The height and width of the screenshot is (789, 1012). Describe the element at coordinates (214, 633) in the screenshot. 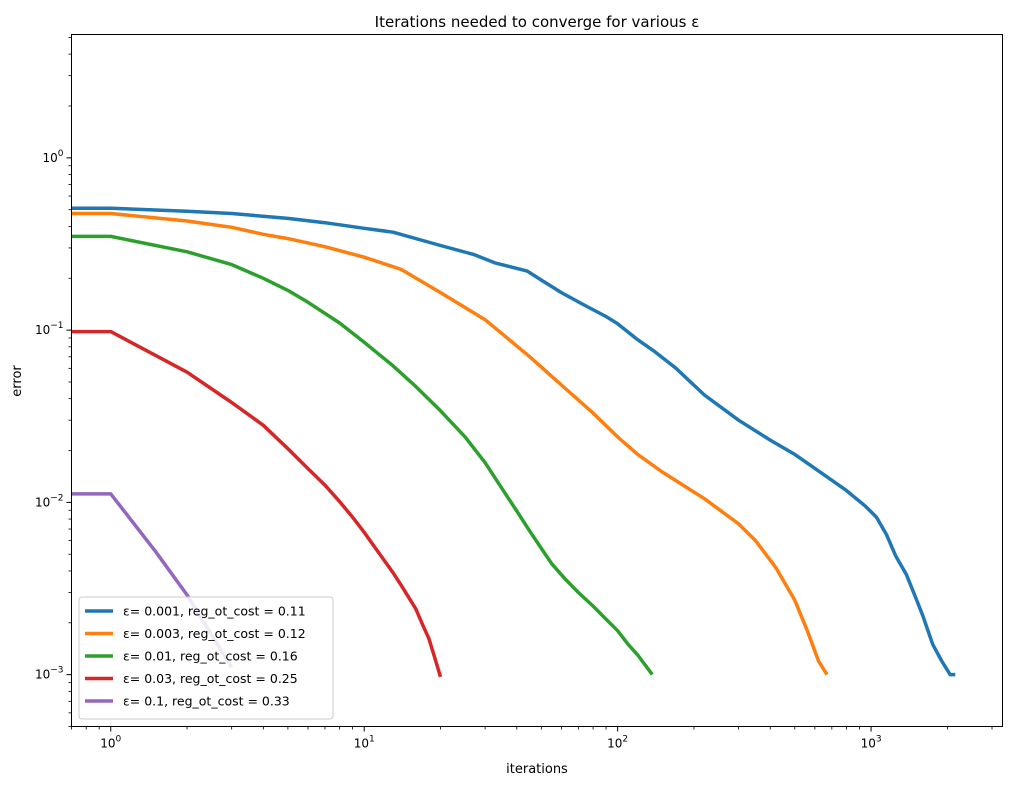

I see `legend-label: ε= 0.003, reg_ot_cost = 0.12` at that location.